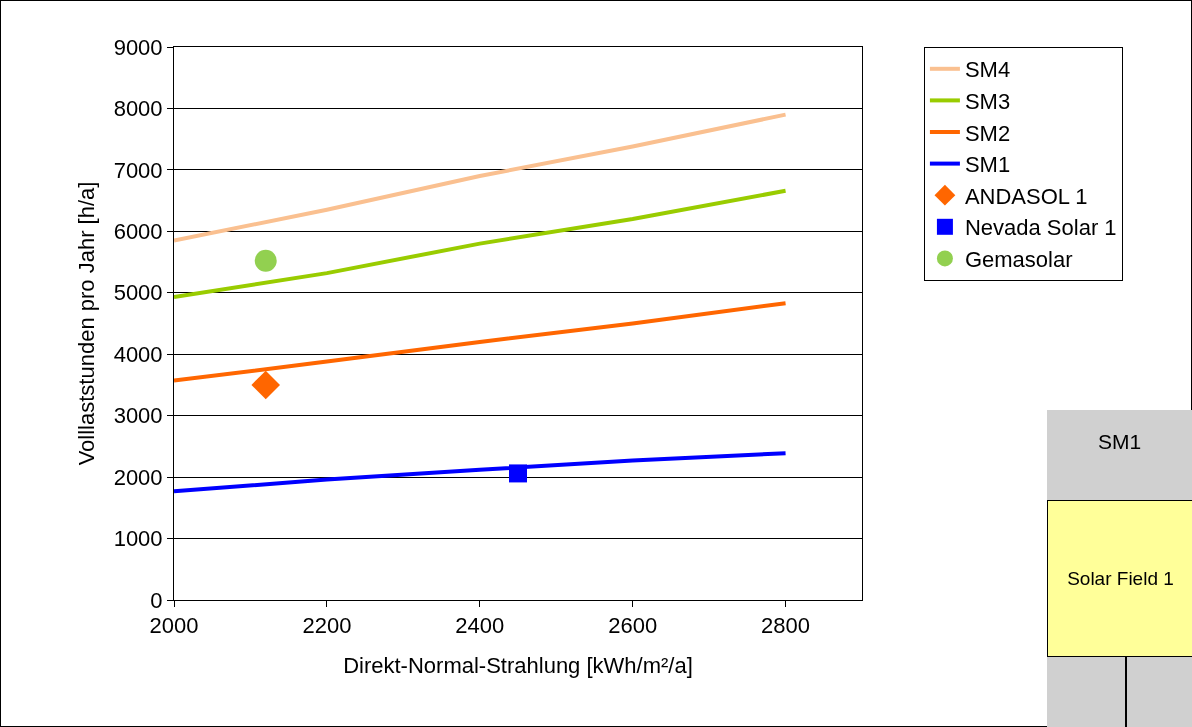  What do you see at coordinates (138, 109) in the screenshot?
I see `y-tick-label: 8000` at bounding box center [138, 109].